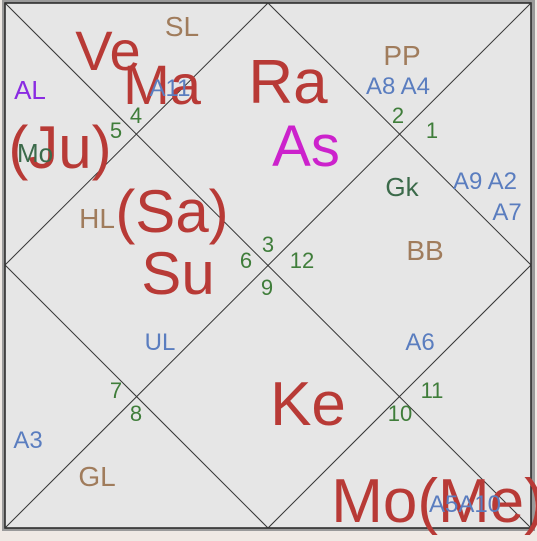  Describe the element at coordinates (96, 476) in the screenshot. I see `label: GL` at that location.